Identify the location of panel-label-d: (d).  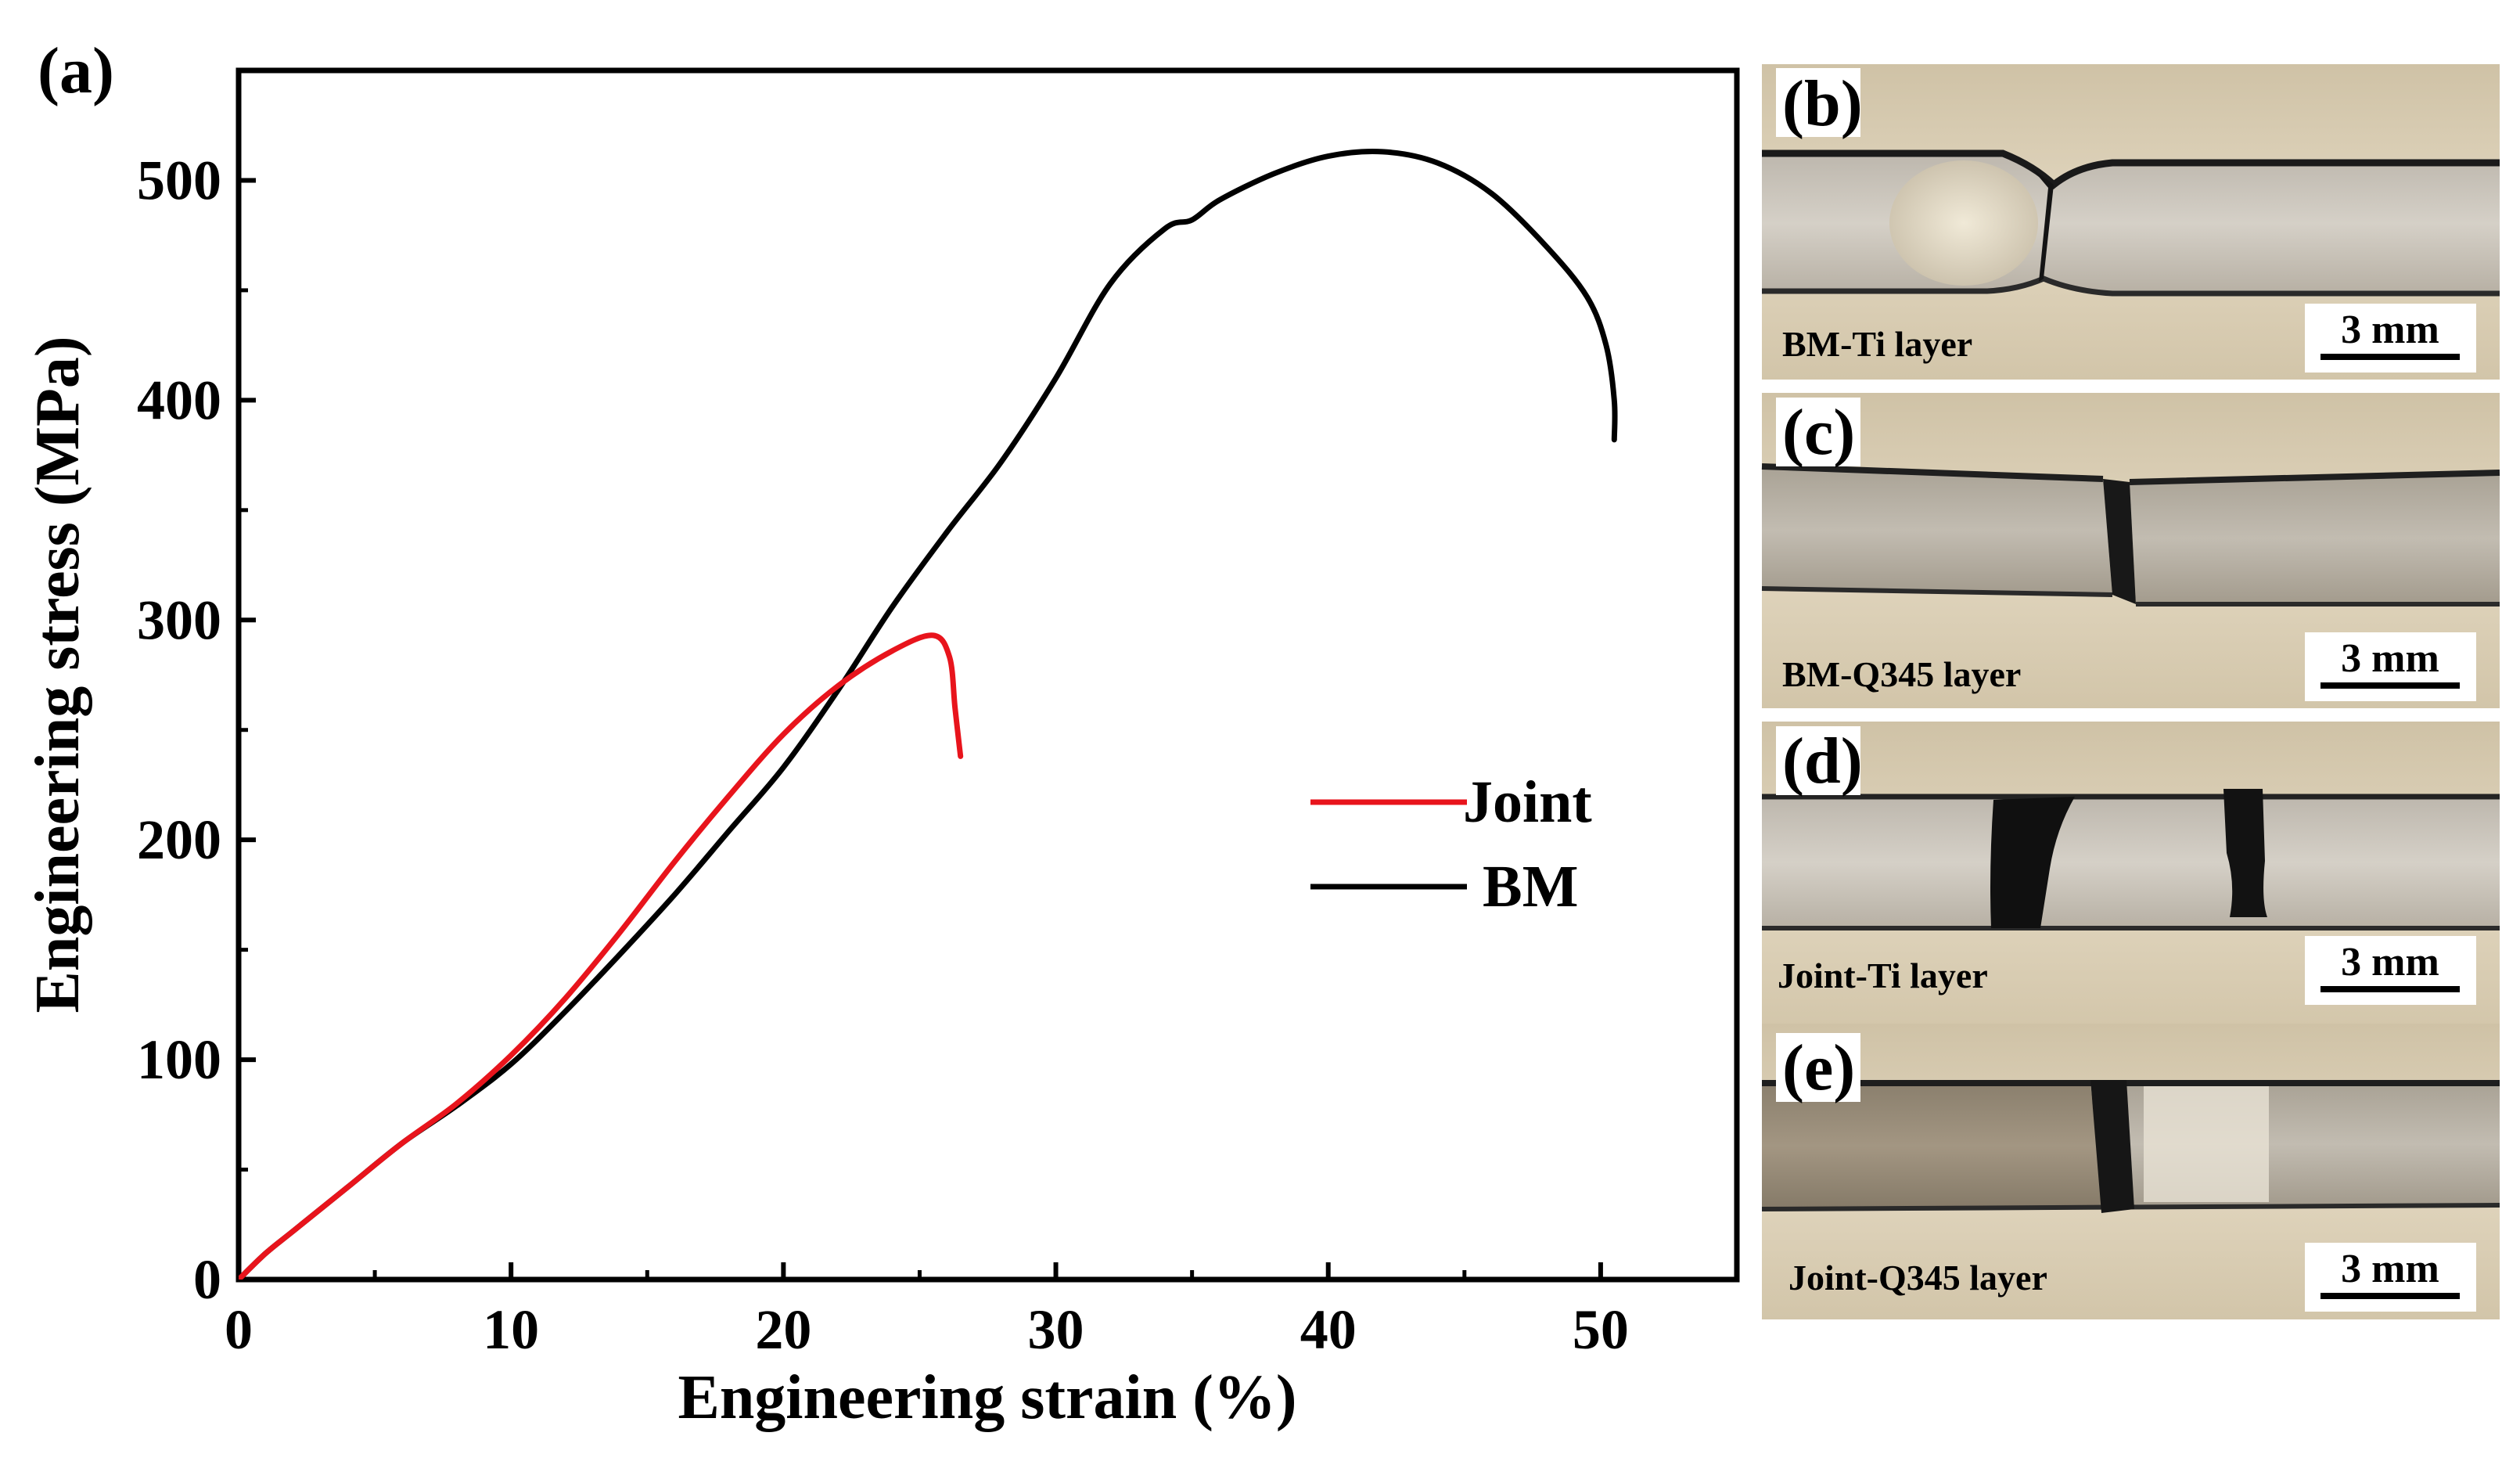
(1822, 761).